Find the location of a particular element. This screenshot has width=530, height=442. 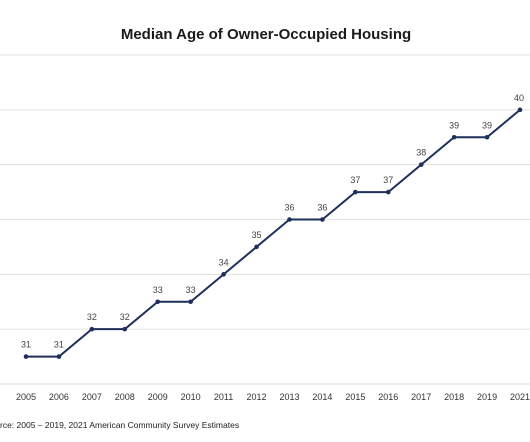

x-tick-label: 2016 is located at coordinates (388, 397).